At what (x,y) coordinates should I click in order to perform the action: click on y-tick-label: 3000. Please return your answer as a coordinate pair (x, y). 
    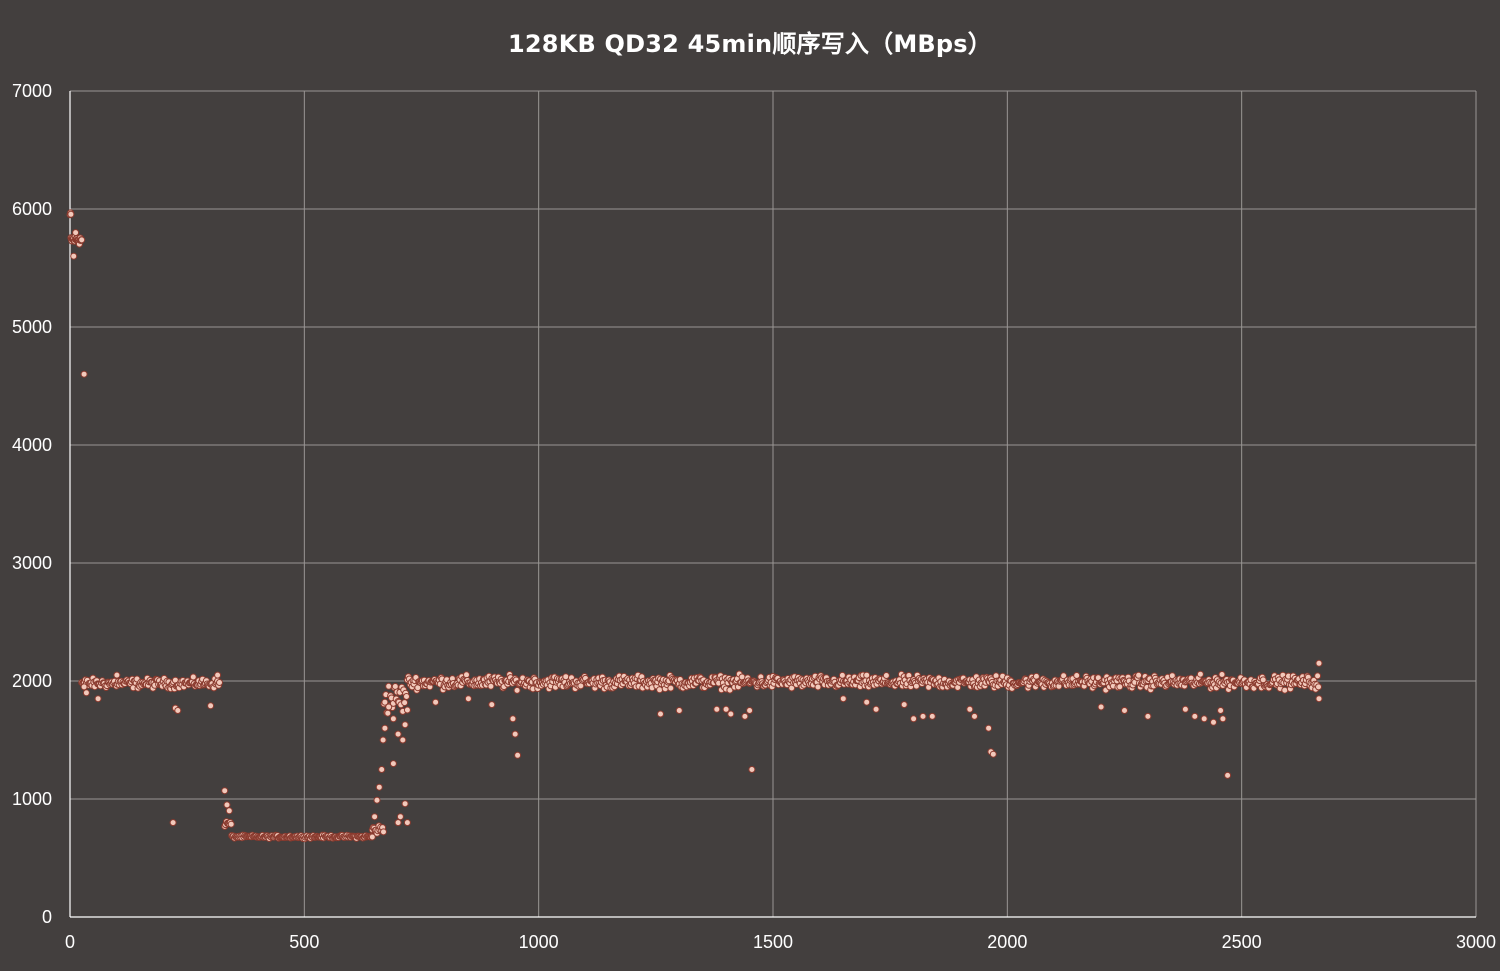
    Looking at the image, I should click on (32, 563).